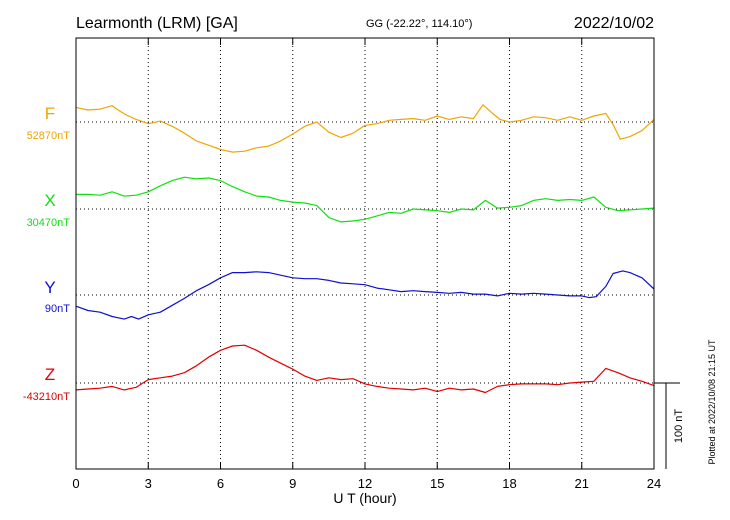 The image size is (730, 520). Describe the element at coordinates (614, 23) in the screenshot. I see `chart-date: 2022/10/02` at that location.